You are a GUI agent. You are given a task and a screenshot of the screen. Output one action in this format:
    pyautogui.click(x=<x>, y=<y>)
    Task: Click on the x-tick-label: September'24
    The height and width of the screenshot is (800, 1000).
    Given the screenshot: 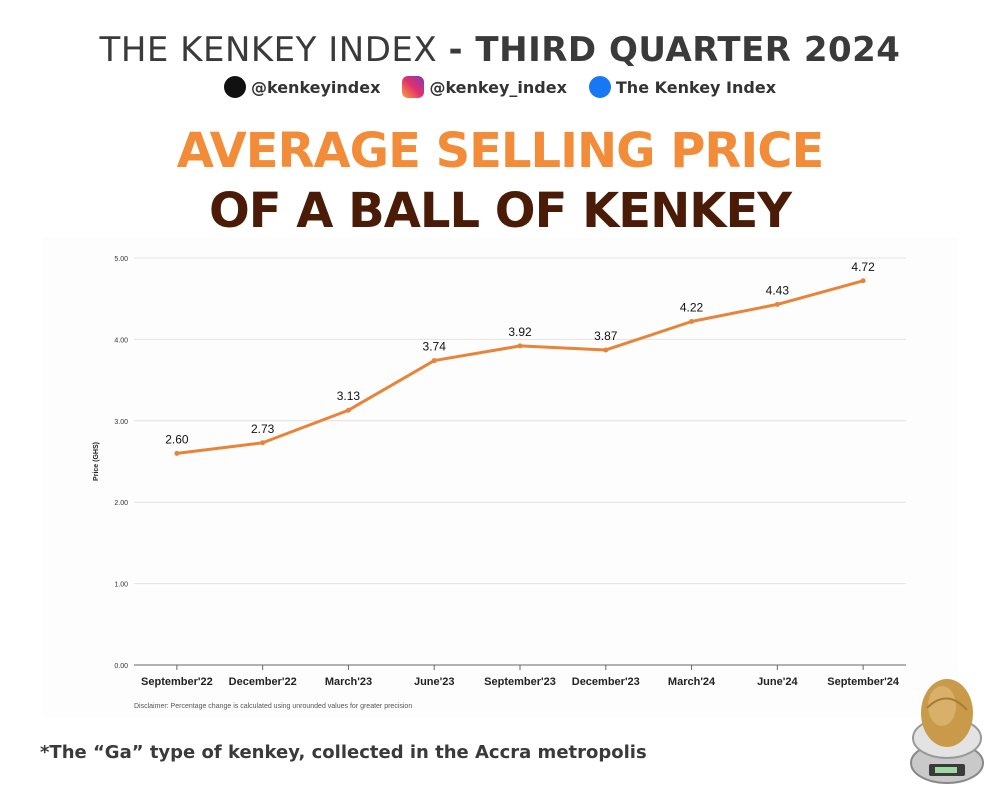 What is the action you would take?
    pyautogui.click(x=863, y=682)
    